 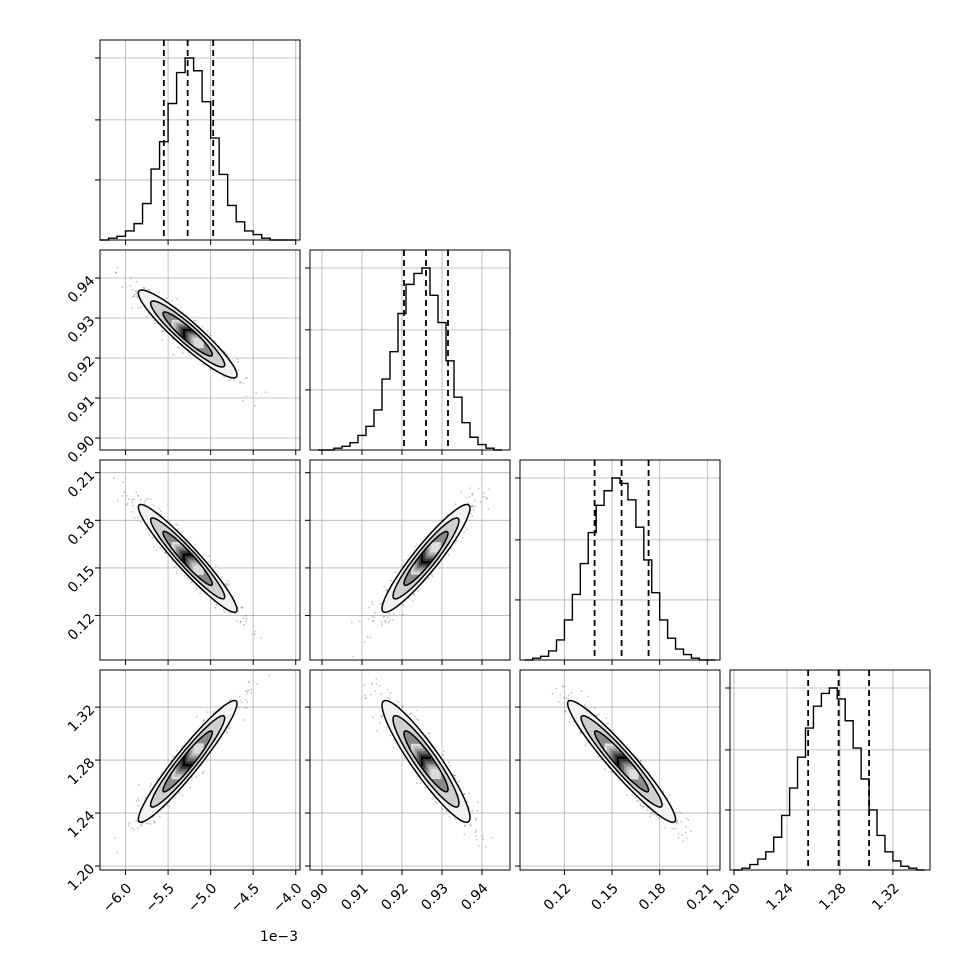 What do you see at coordinates (434, 896) in the screenshot?
I see `x-tick-label: 0.93` at bounding box center [434, 896].